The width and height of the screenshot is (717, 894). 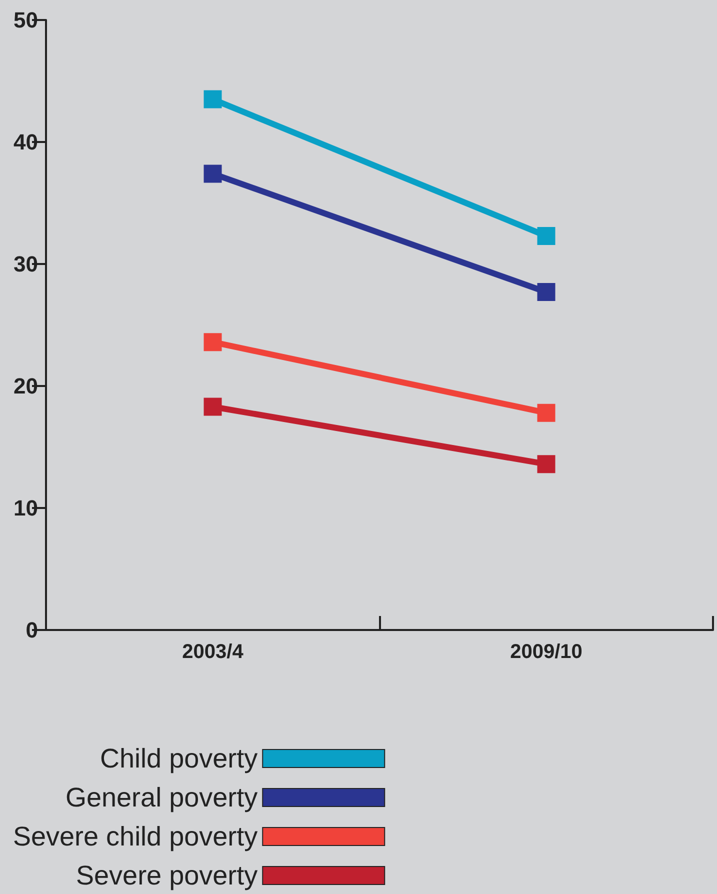 What do you see at coordinates (26, 20) in the screenshot?
I see `y-tick-label: 50` at bounding box center [26, 20].